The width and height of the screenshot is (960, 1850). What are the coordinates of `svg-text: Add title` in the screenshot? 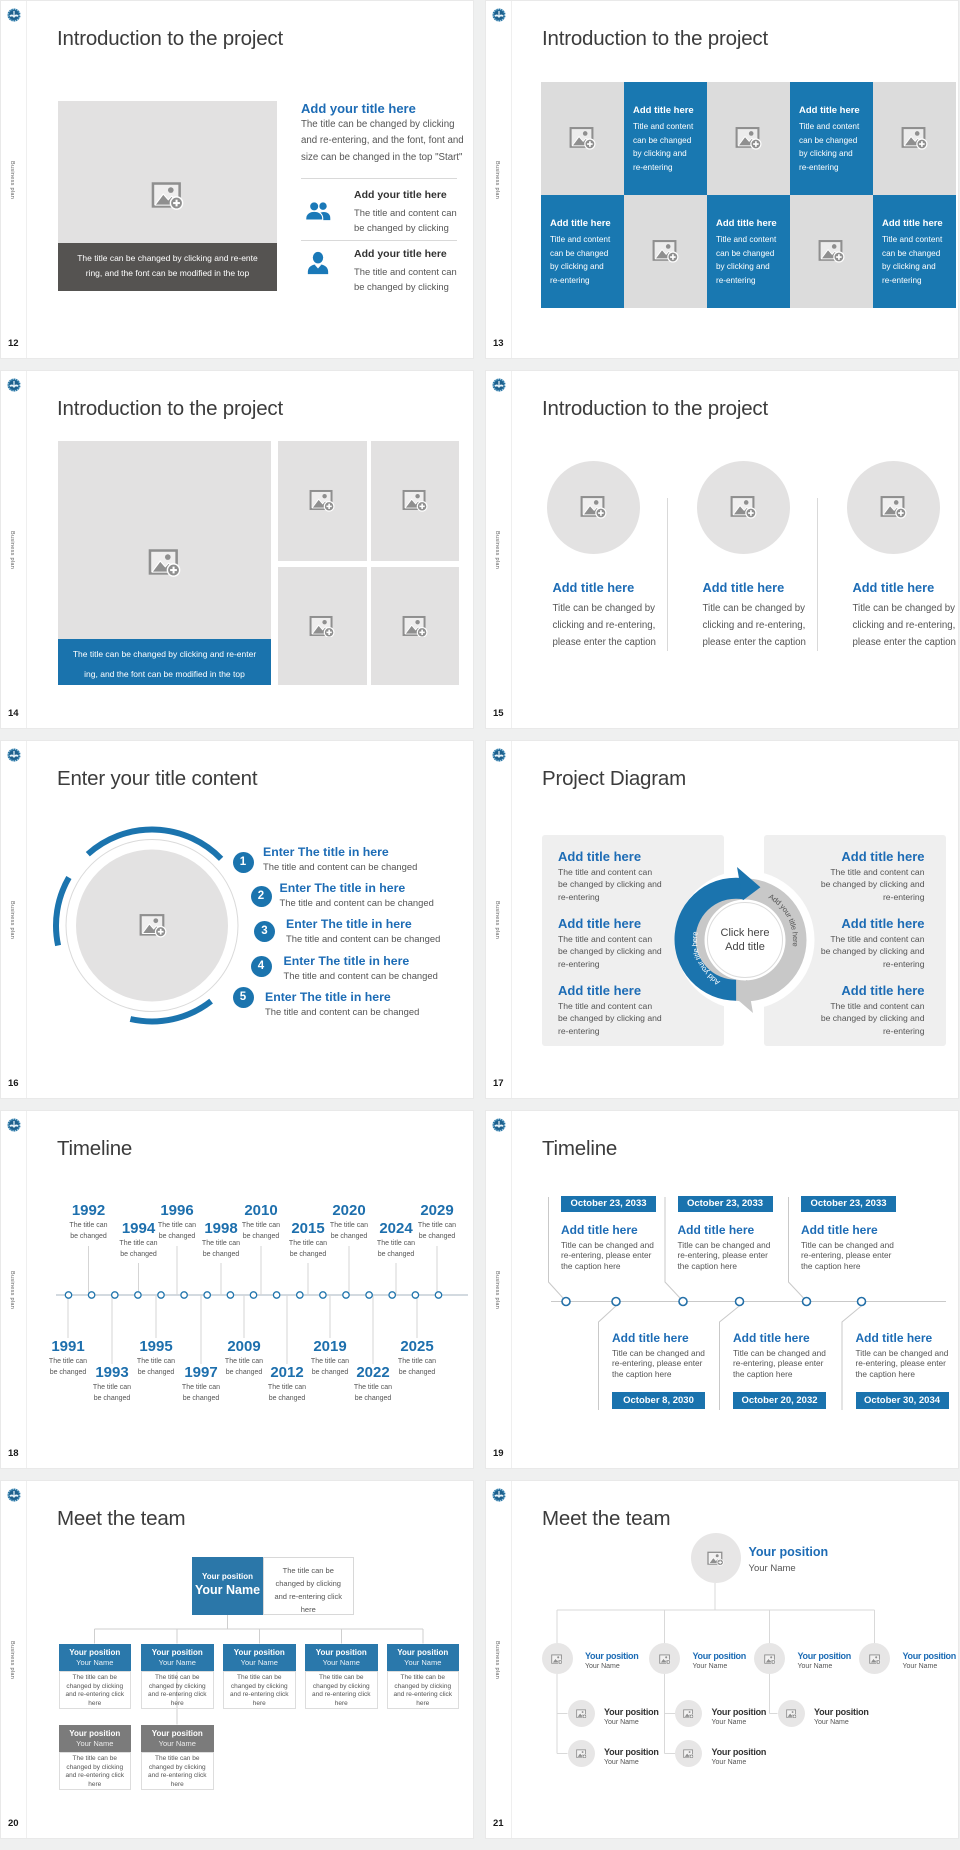 It's located at (745, 947).